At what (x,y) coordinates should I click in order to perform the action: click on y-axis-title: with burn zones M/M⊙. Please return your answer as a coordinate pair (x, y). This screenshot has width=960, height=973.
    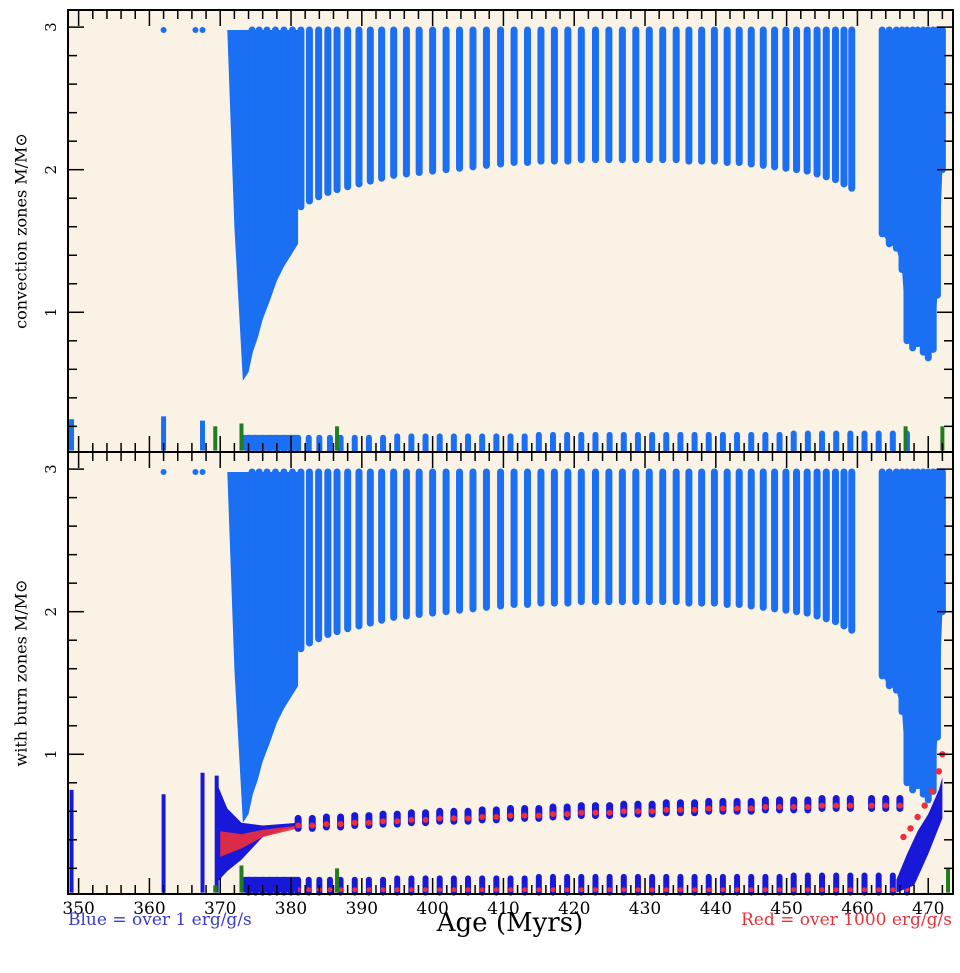
    Looking at the image, I should click on (21, 673).